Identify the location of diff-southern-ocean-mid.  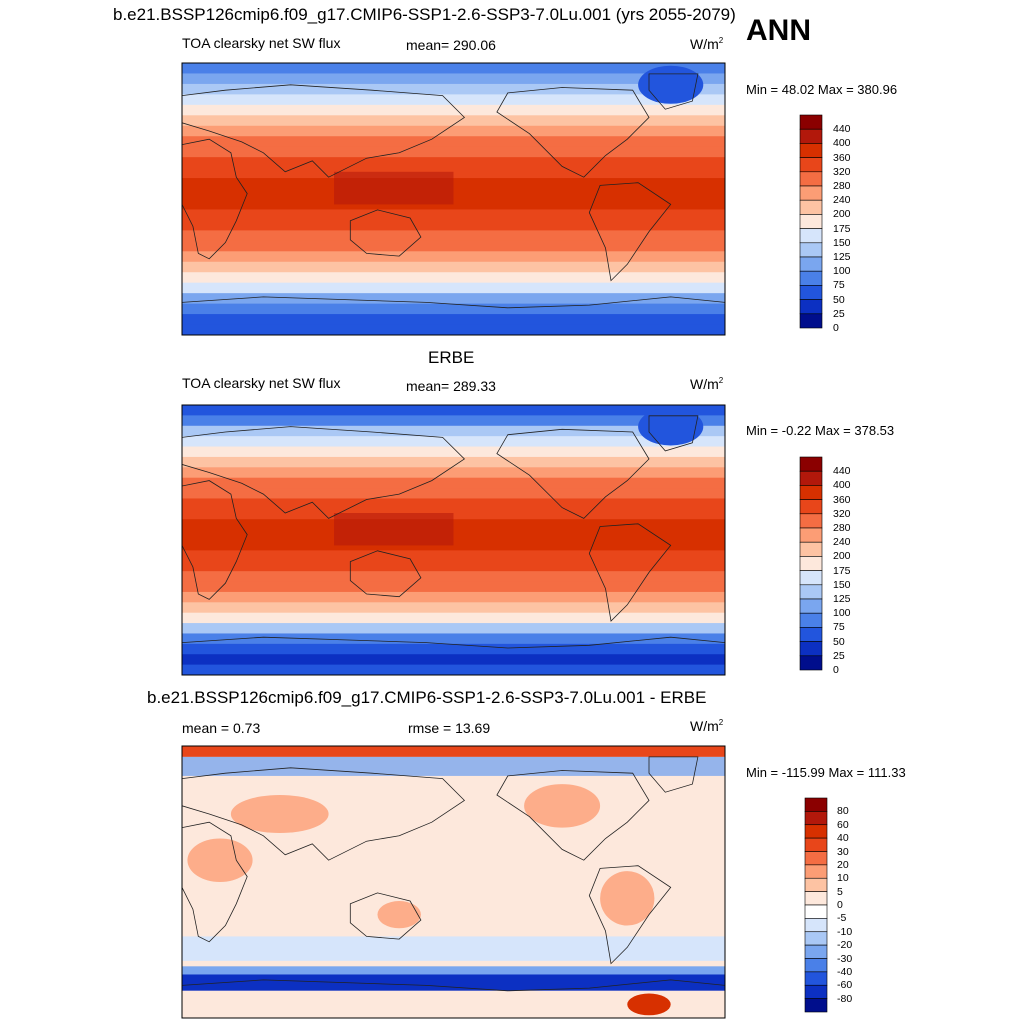
(453, 970).